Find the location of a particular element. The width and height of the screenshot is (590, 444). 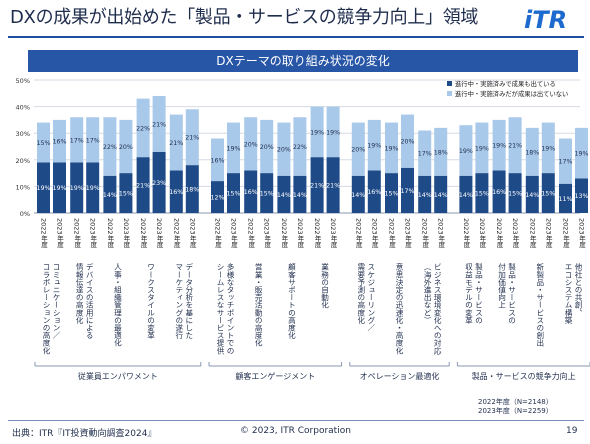

theme-label: エコシステム構築 is located at coordinates (568, 294).